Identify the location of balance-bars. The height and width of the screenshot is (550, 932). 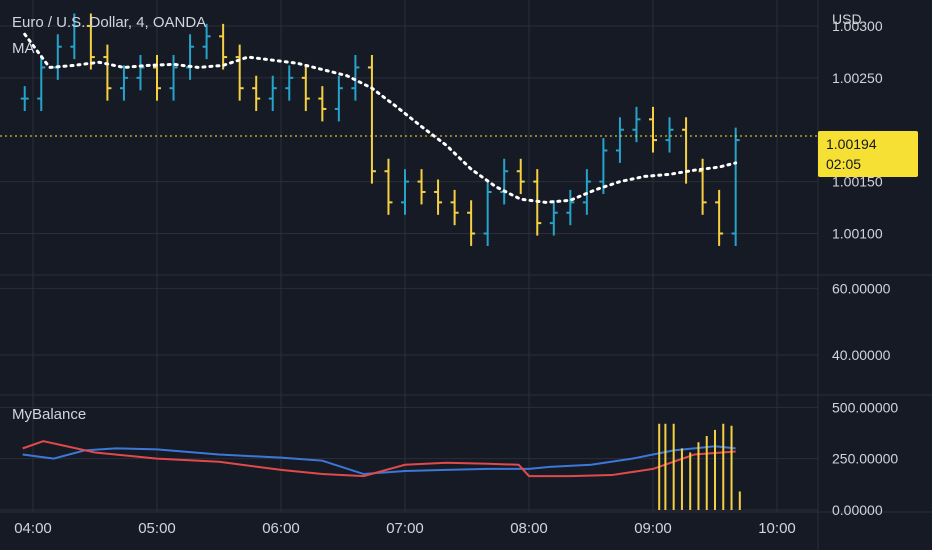
(699, 466).